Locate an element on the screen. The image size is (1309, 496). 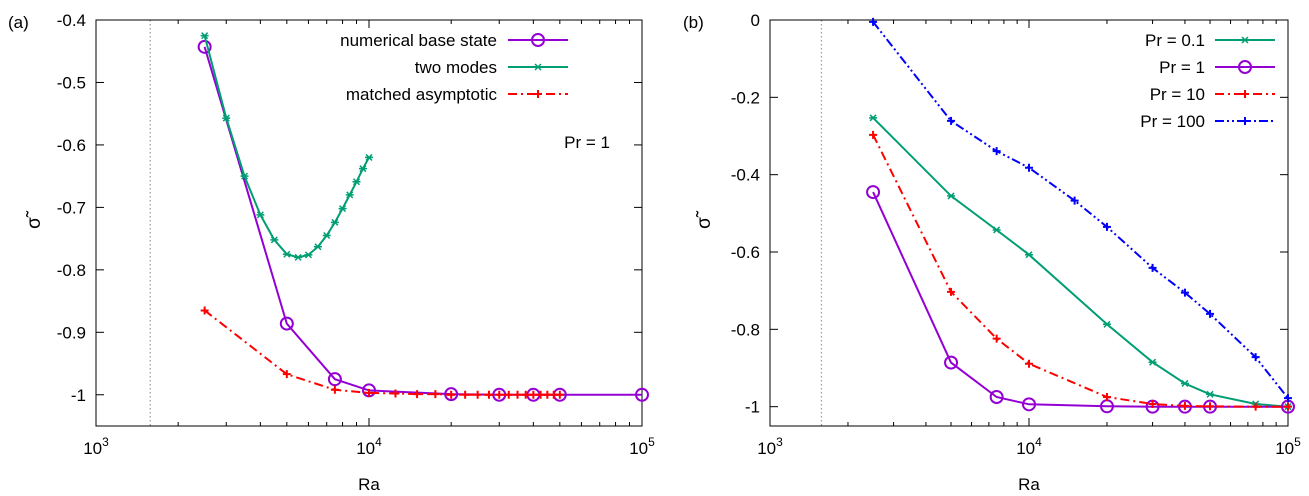
y-tick-label: -0.5 is located at coordinates (71, 82).